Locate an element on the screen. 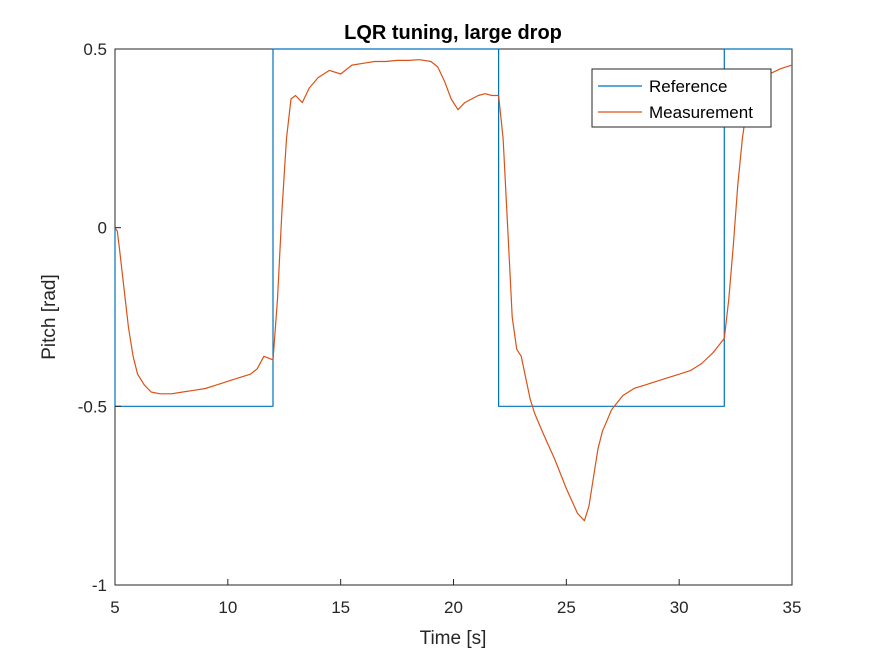  chart-title: LQR tuning, large drop is located at coordinates (453, 33).